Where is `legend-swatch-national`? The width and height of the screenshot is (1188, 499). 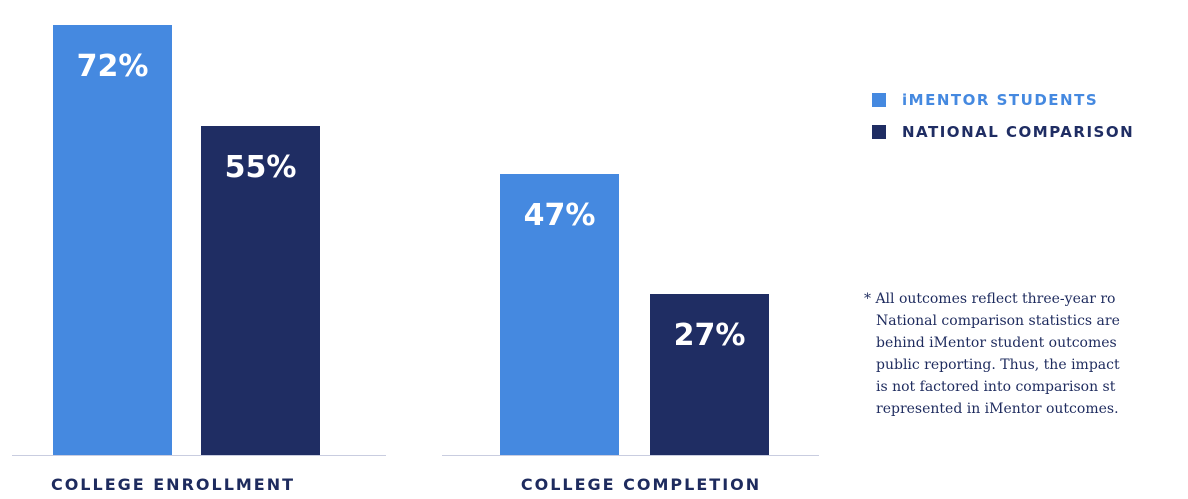 legend-swatch-national is located at coordinates (879, 132).